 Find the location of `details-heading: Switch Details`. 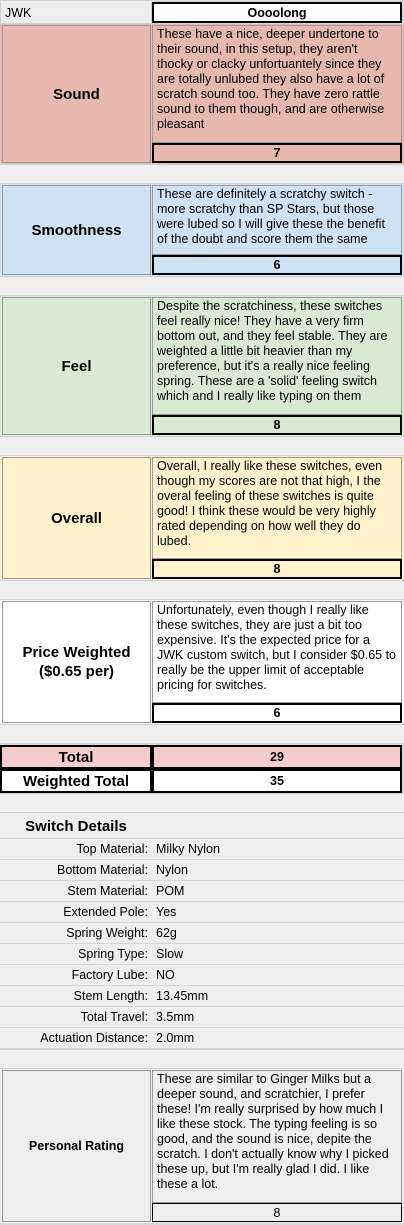

details-heading: Switch Details is located at coordinates (76, 826).